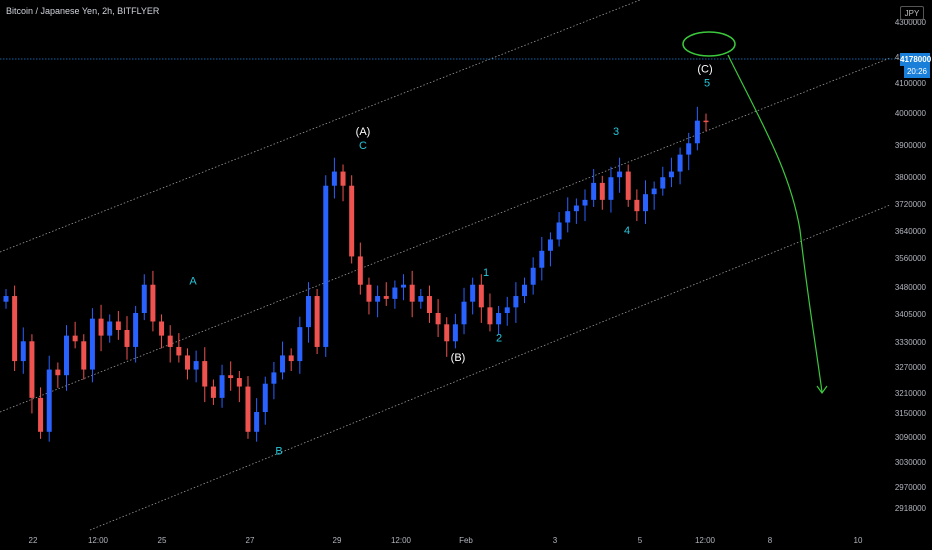  Describe the element at coordinates (33, 540) in the screenshot. I see `time-axis-label: 22` at that location.